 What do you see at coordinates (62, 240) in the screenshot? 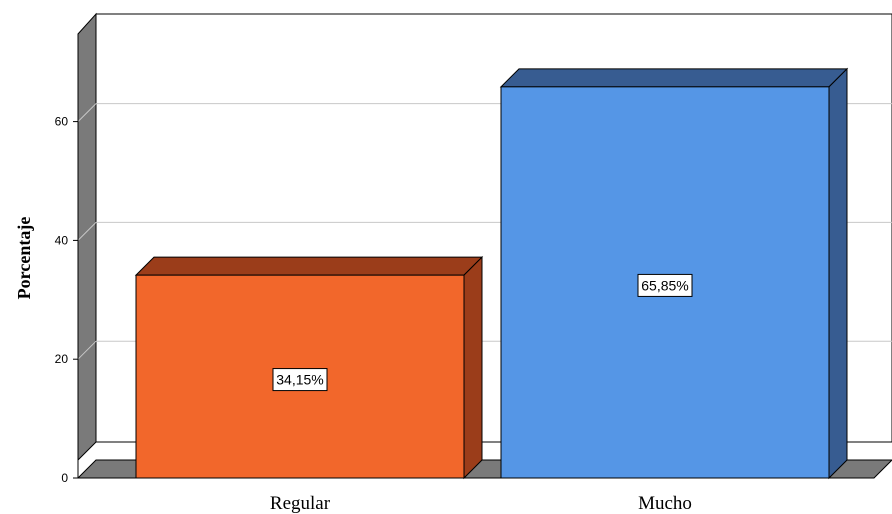
I see `y-tick-label: 40` at bounding box center [62, 240].